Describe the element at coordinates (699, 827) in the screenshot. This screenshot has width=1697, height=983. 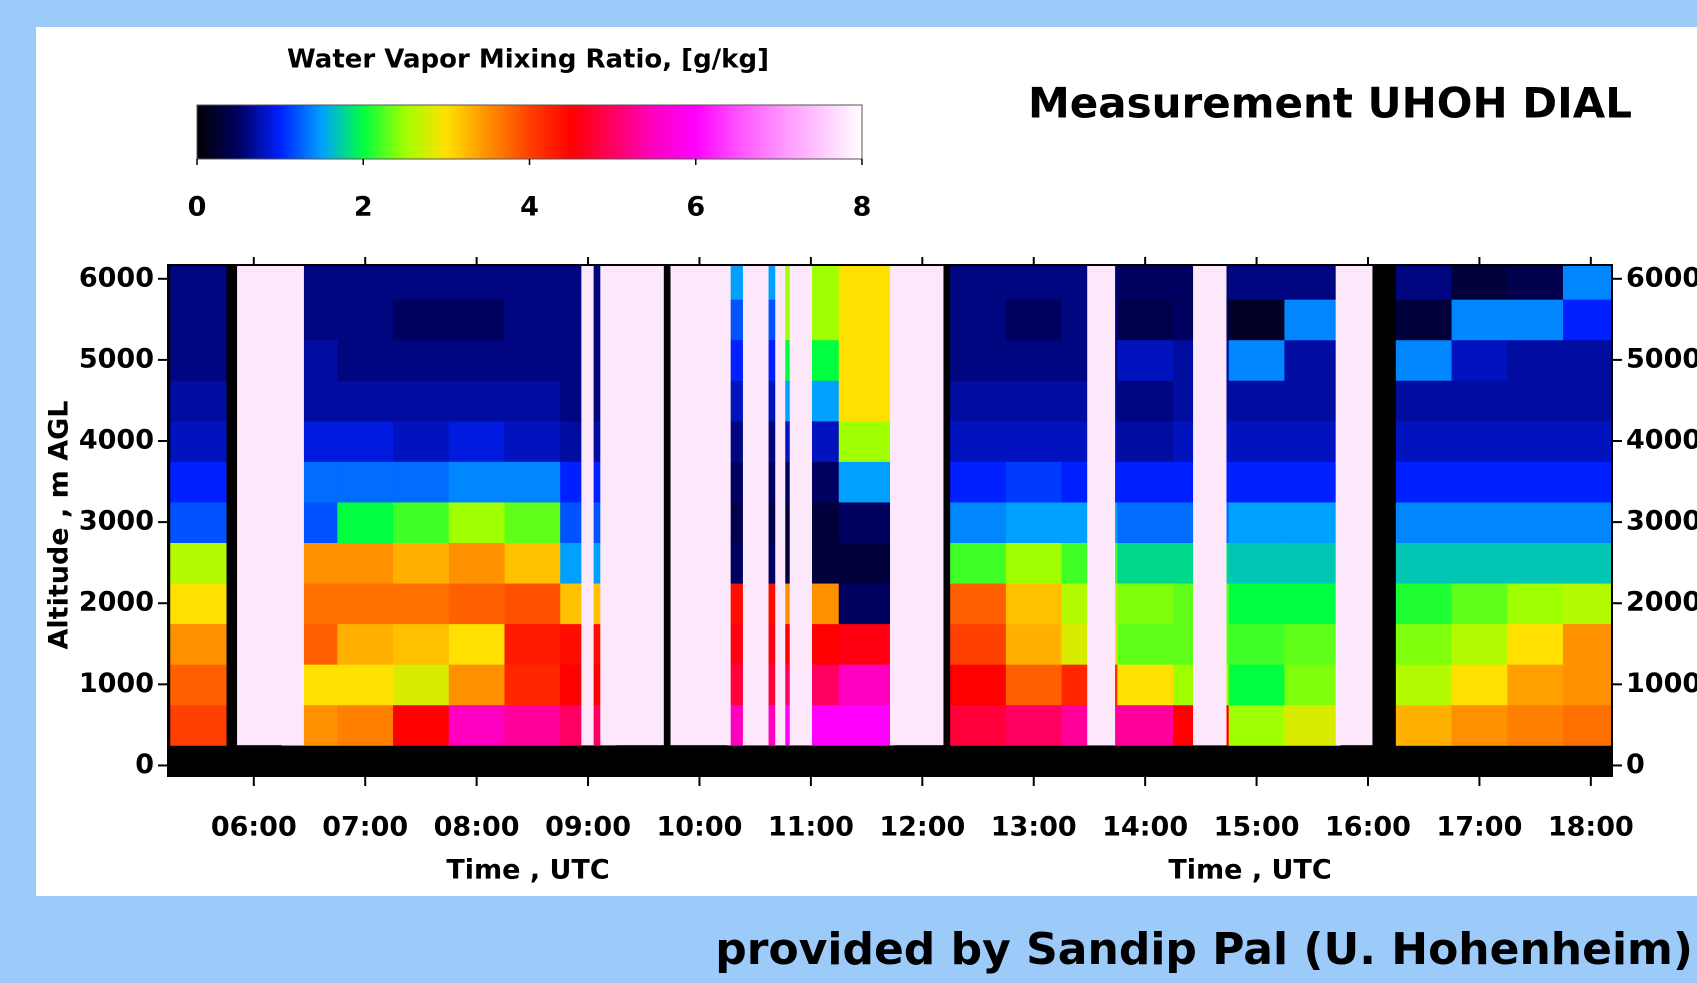
I see `x-tick-label: 10:00` at that location.